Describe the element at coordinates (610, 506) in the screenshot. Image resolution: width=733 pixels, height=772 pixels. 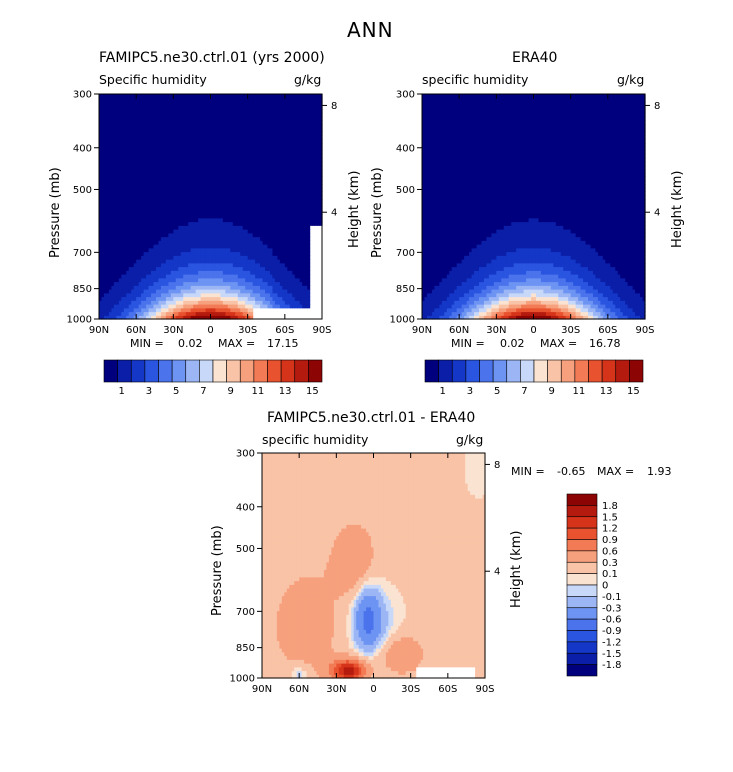
I see `panel3-colorbar-label: 1.8` at that location.